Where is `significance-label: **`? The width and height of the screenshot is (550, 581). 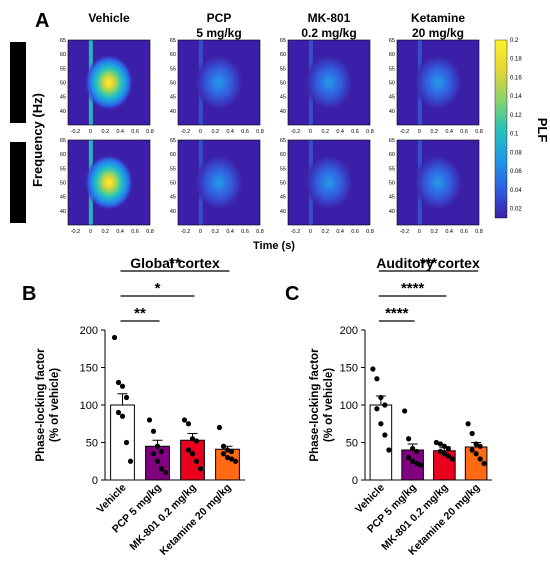 significance-label: ** is located at coordinates (175, 263).